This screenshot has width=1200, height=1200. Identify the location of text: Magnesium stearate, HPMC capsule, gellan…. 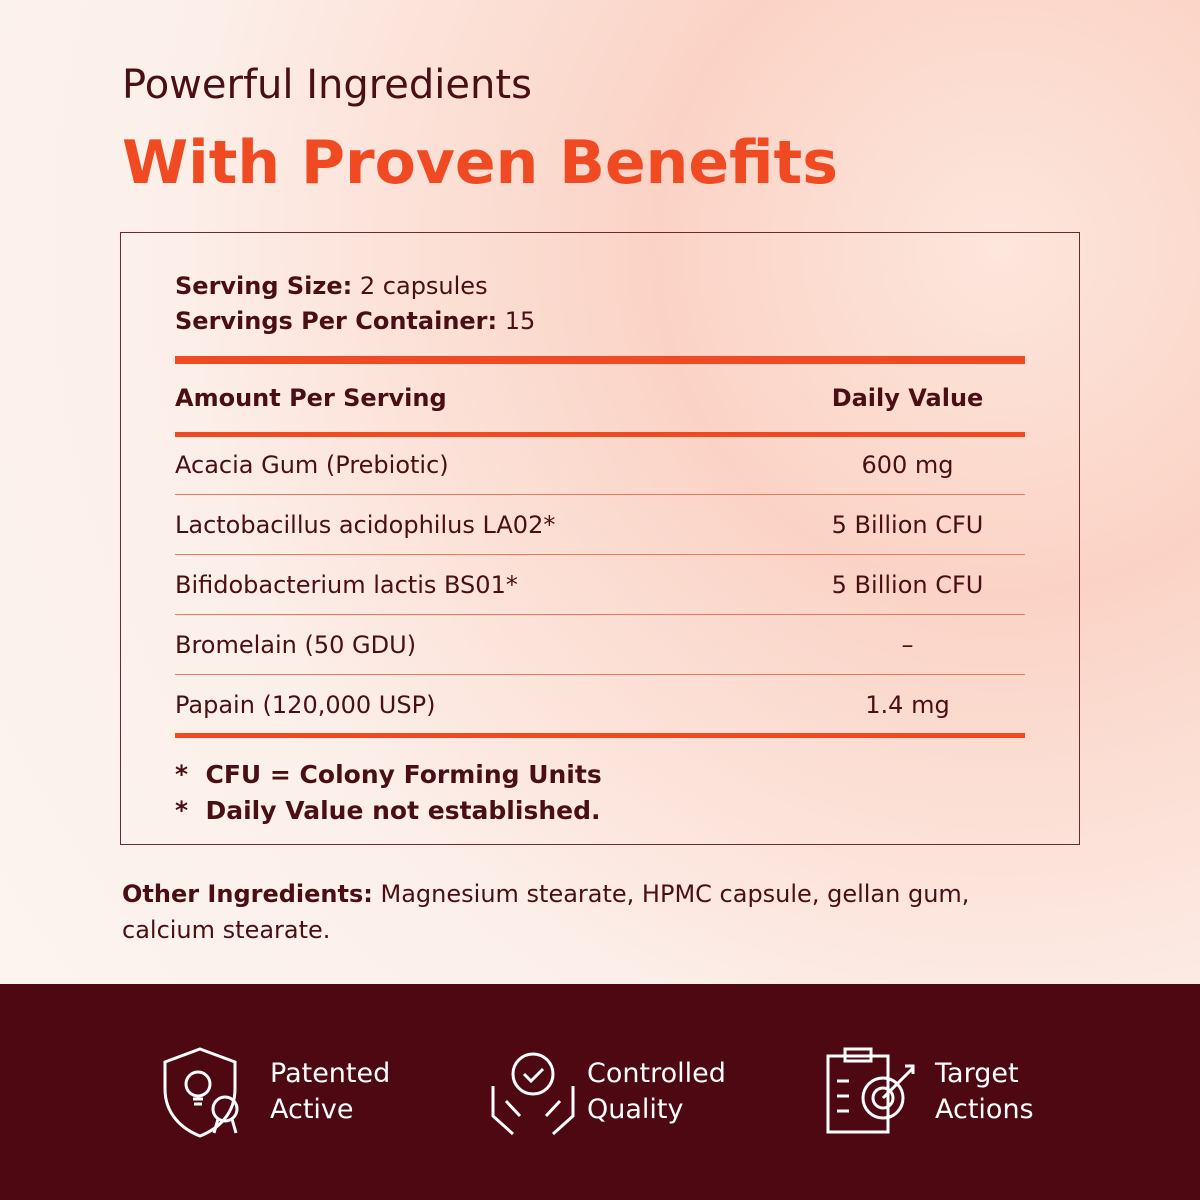
(546, 912).